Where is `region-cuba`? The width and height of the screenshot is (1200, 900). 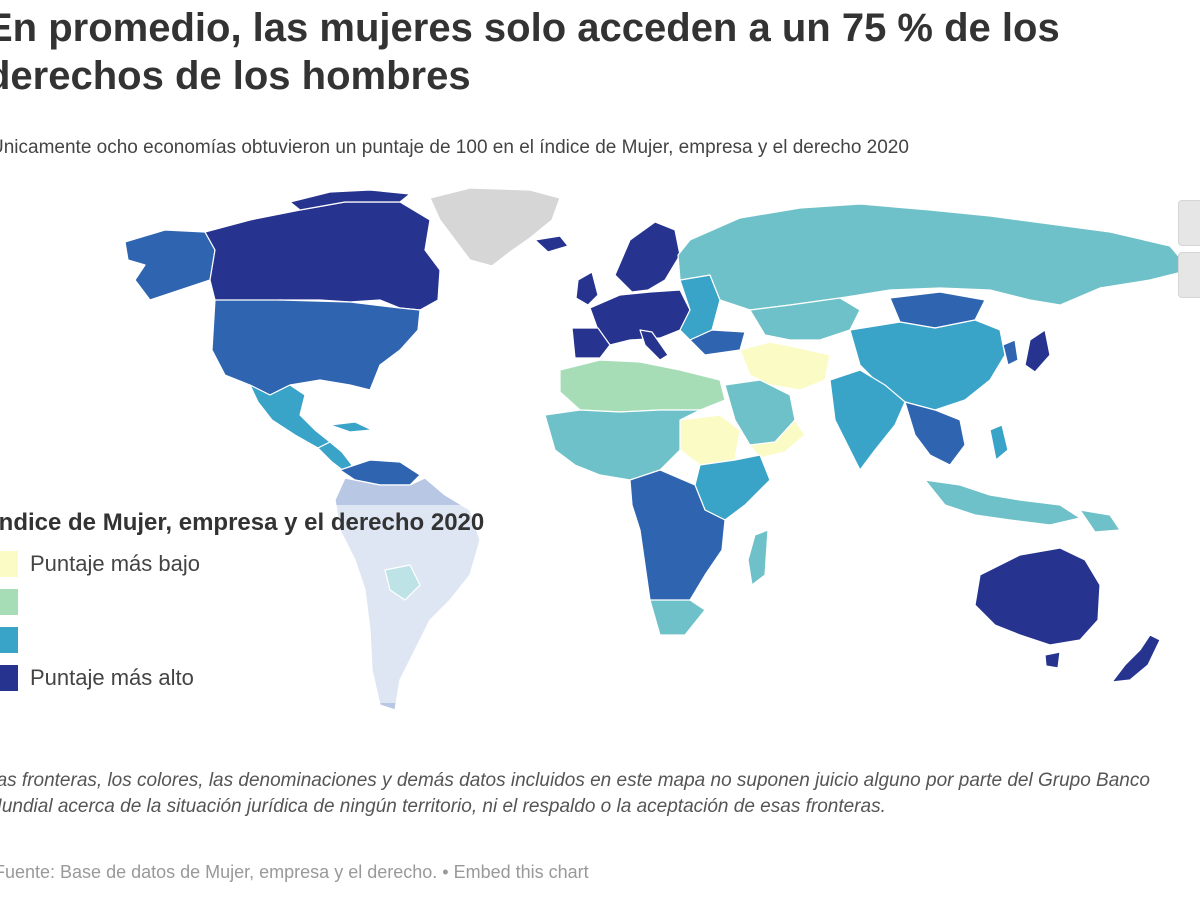 region-cuba is located at coordinates (351, 427).